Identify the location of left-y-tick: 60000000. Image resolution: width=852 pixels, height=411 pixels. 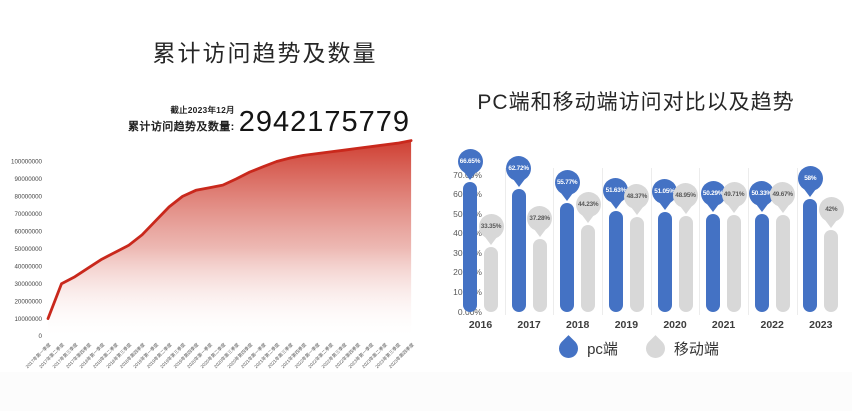
(28, 232).